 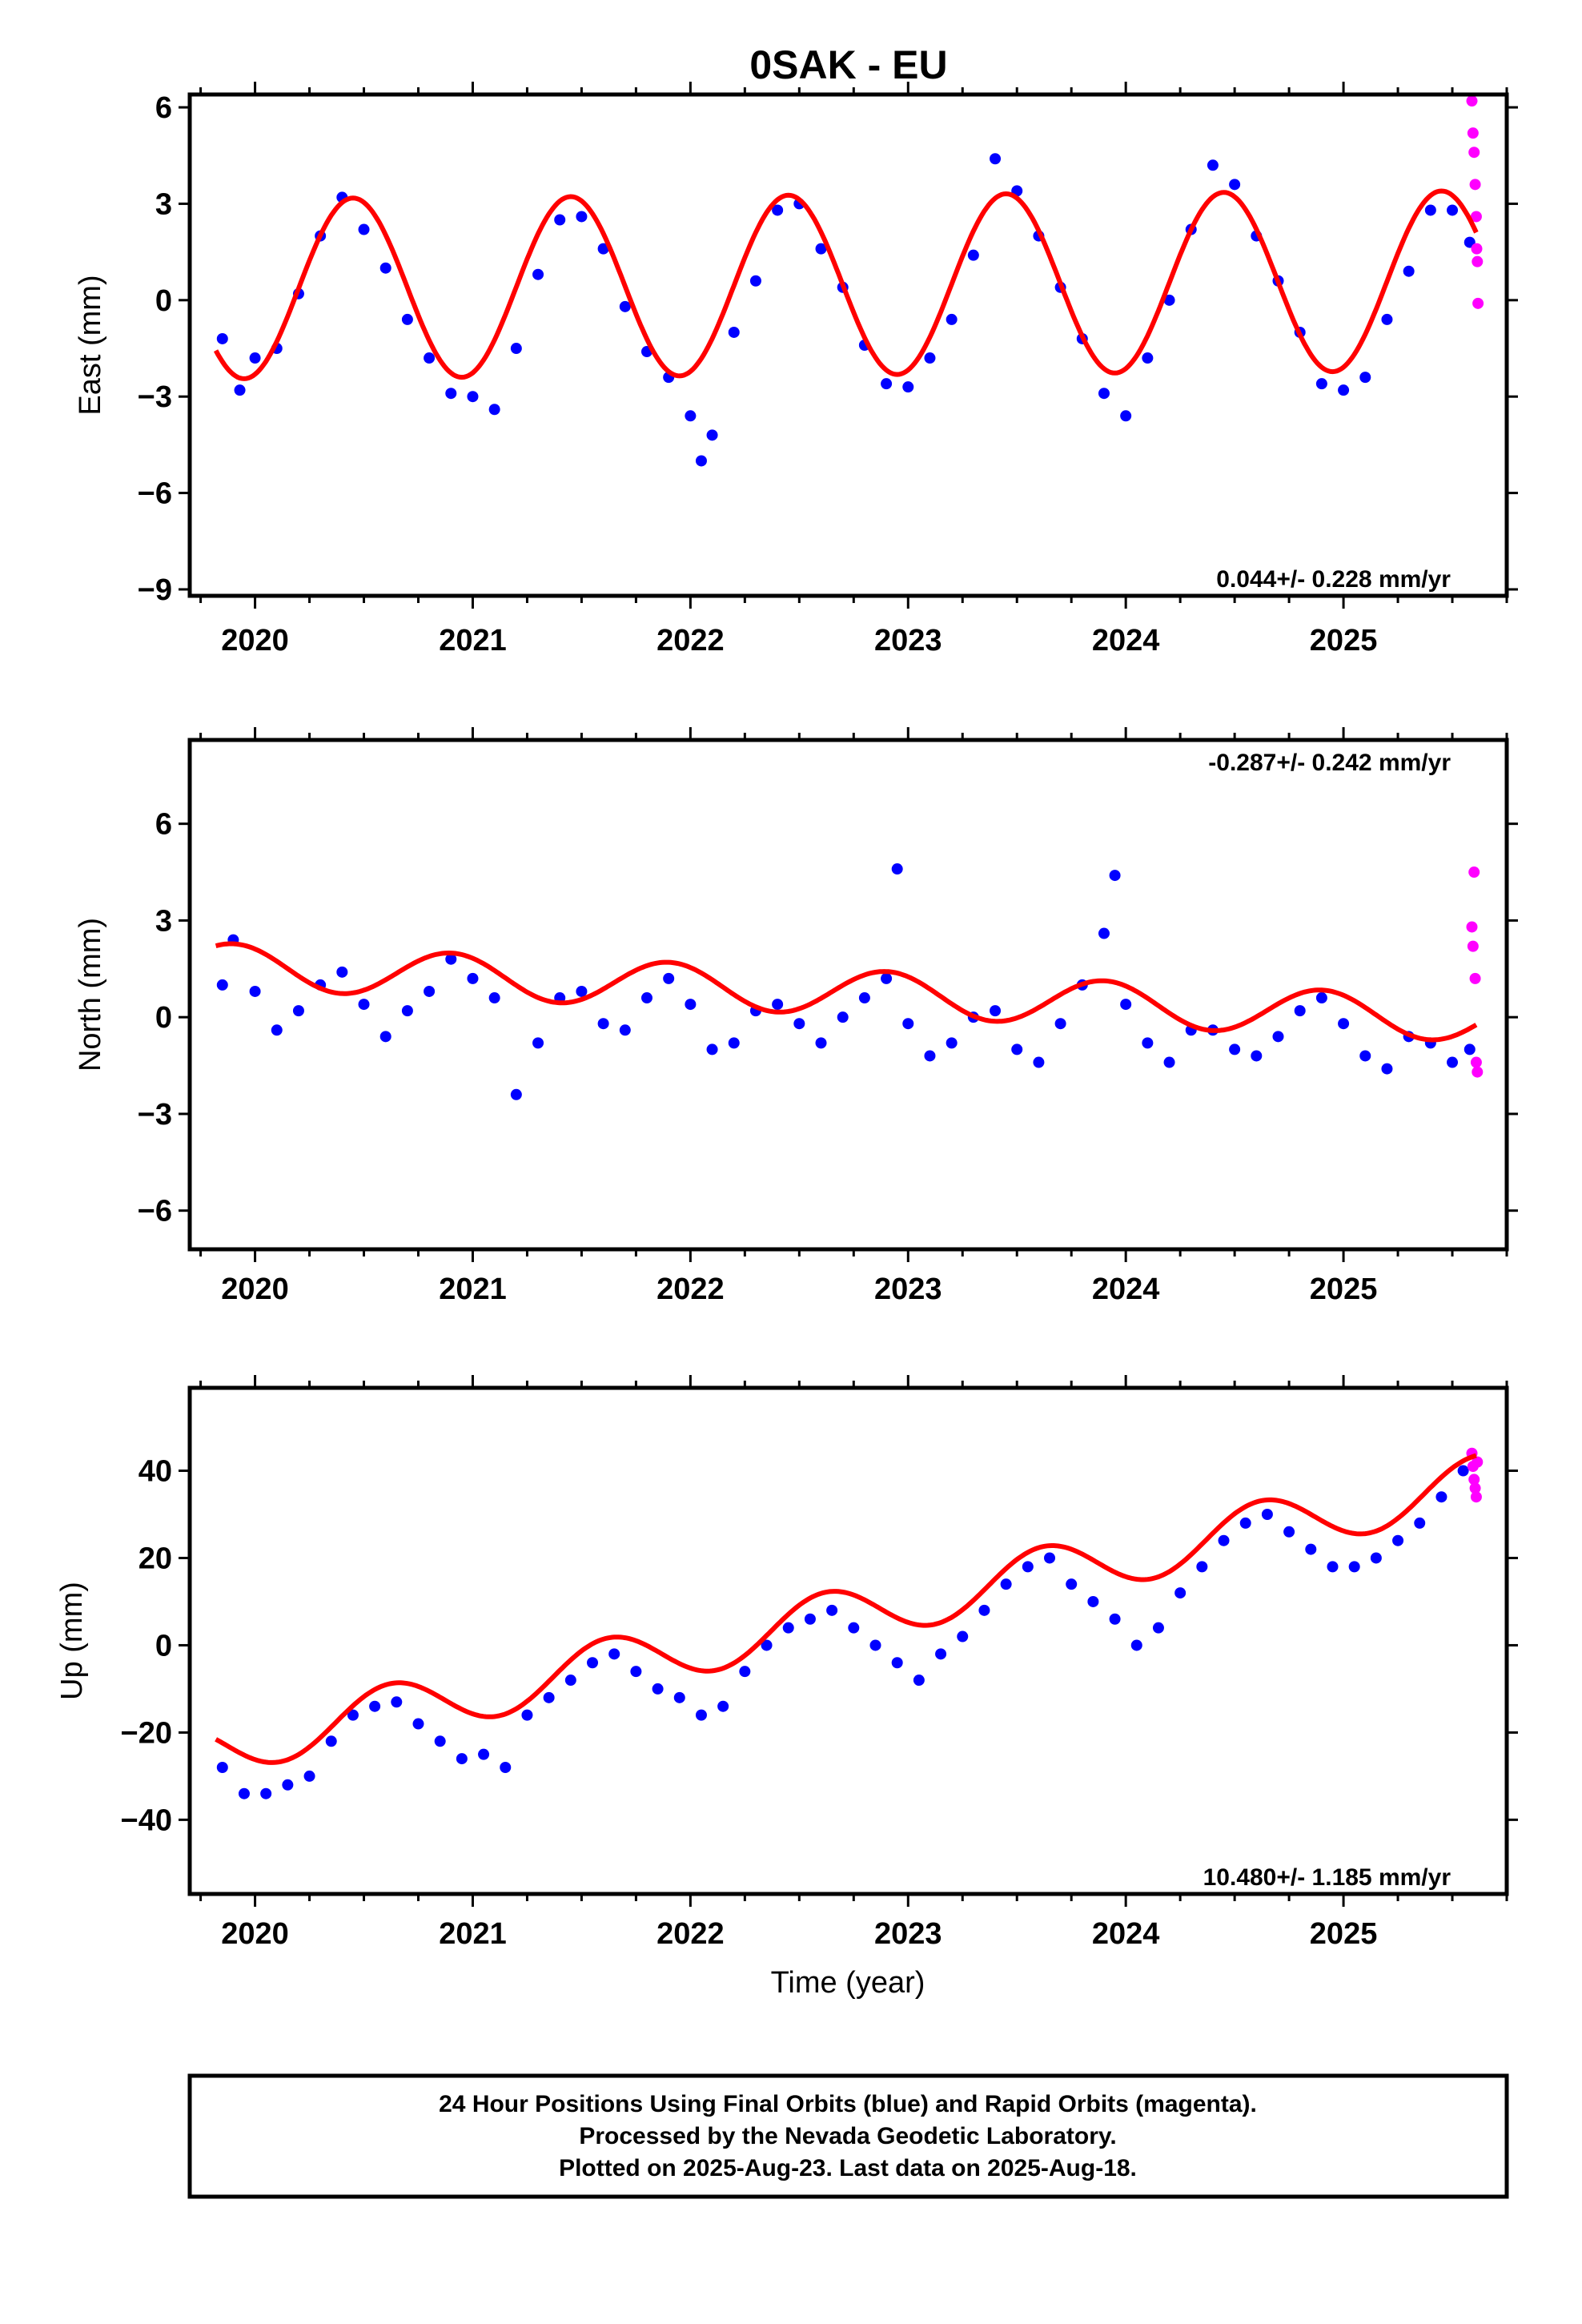 What do you see at coordinates (91, 995) in the screenshot?
I see `panel-north-ylabel: North (mm)` at bounding box center [91, 995].